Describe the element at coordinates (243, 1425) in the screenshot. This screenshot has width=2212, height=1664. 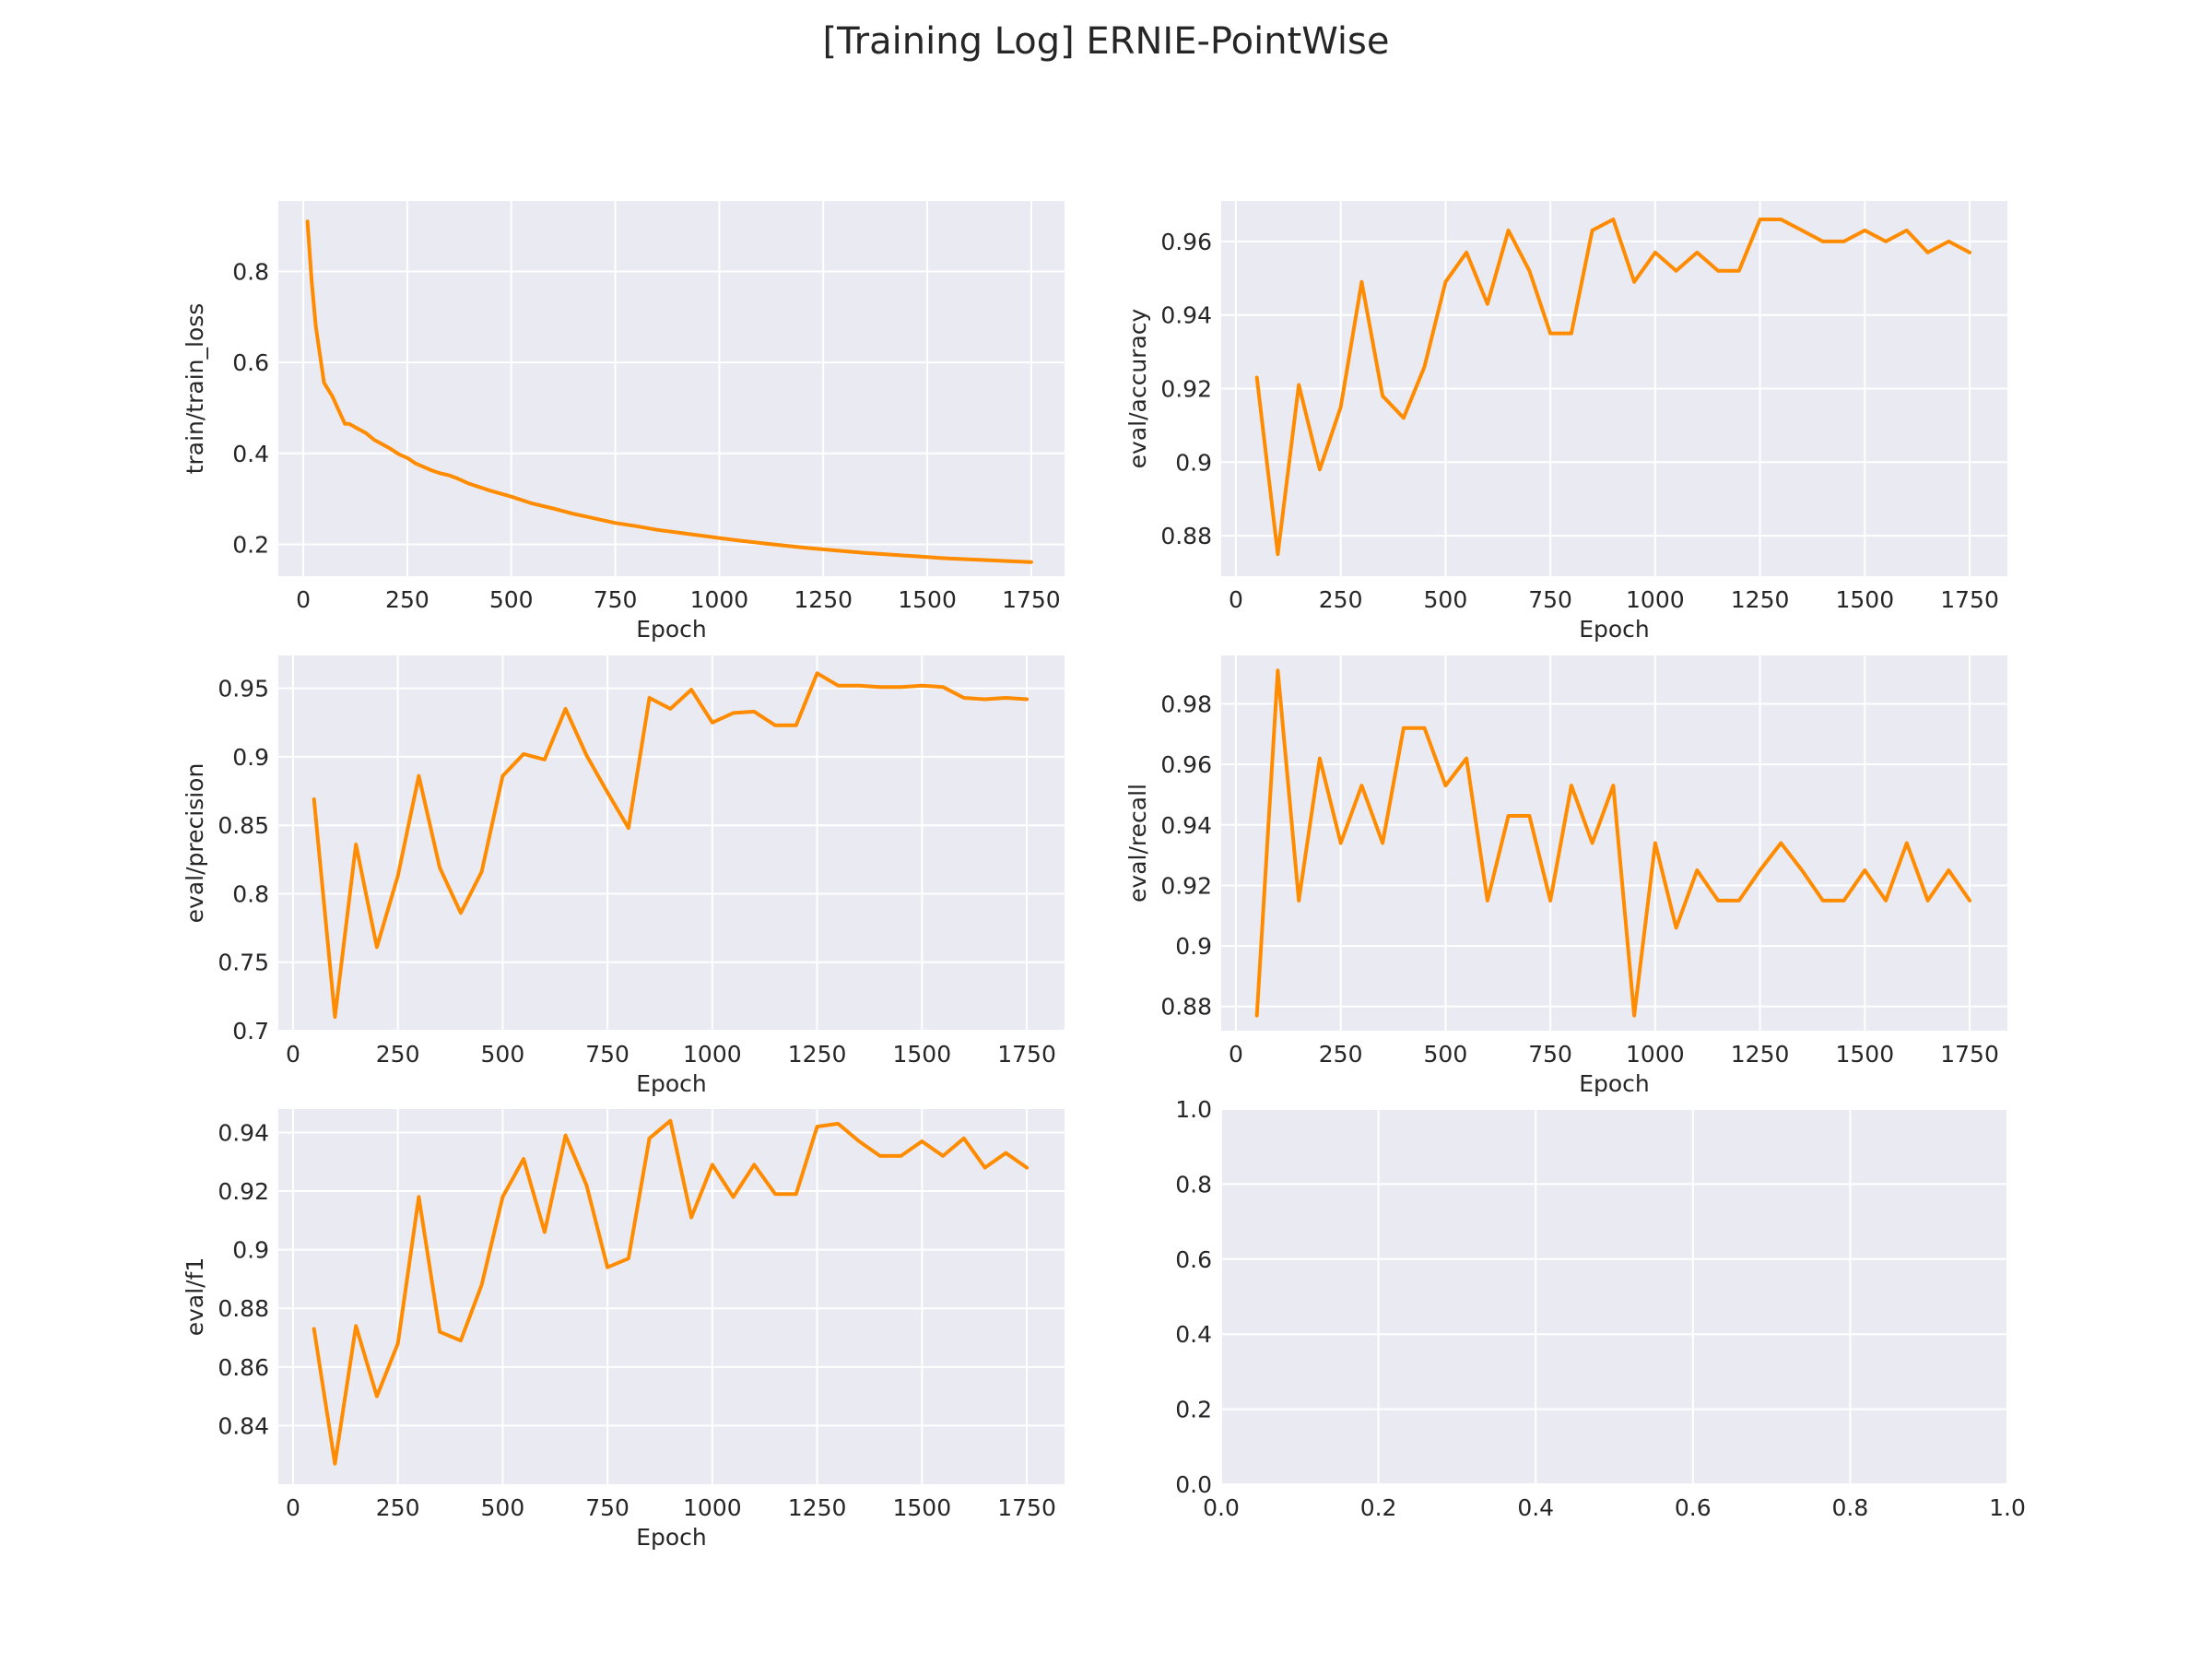
I see `y-tick-label: 0.84` at that location.